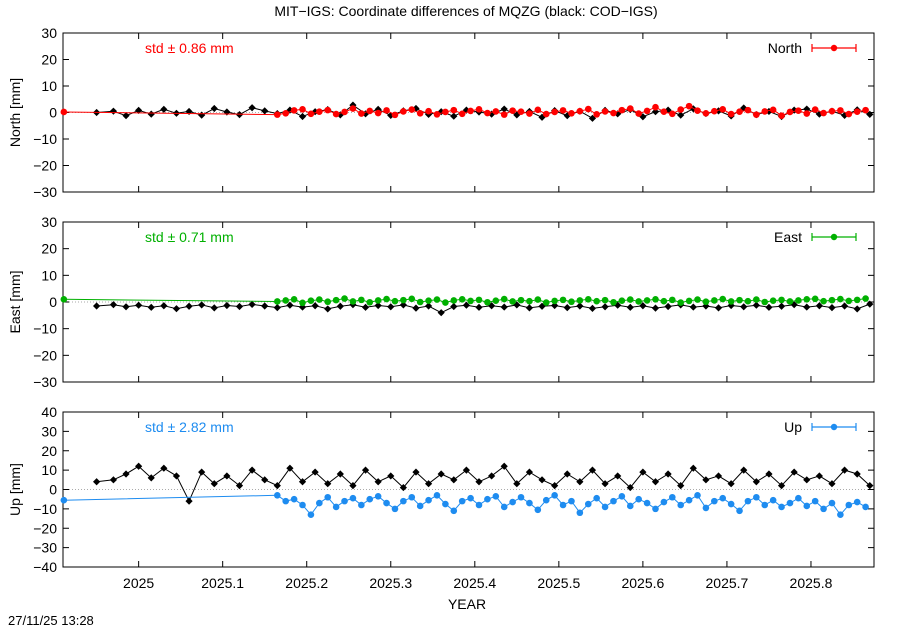 Image resolution: width=900 pixels, height=630 pixels. Describe the element at coordinates (306, 583) in the screenshot. I see `x-tick-label: 2025.2` at that location.